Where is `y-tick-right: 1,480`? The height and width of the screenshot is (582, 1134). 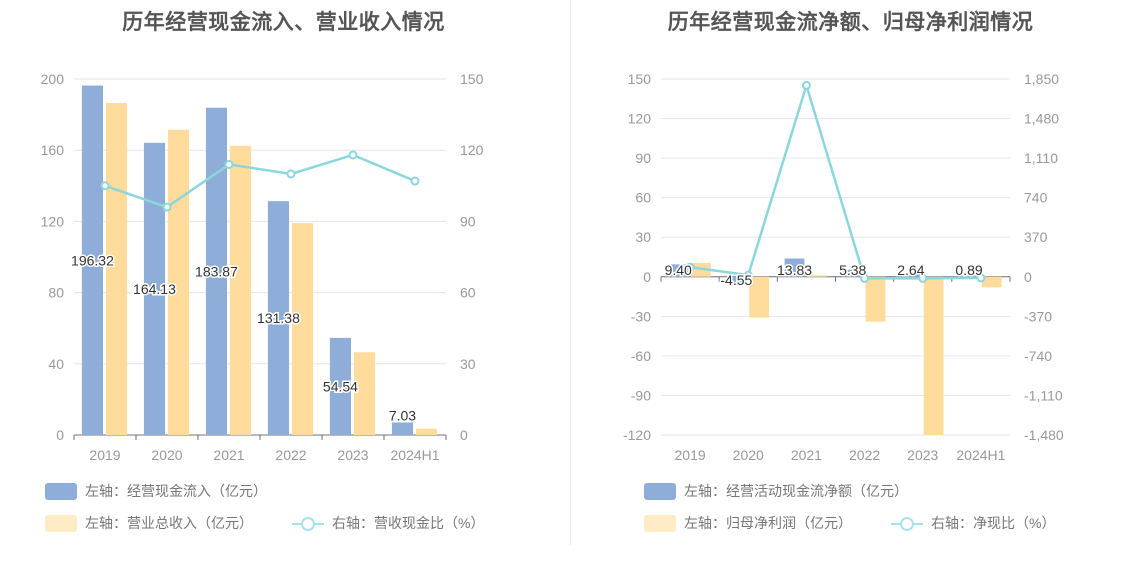 y-tick-right: 1,480 is located at coordinates (1041, 119).